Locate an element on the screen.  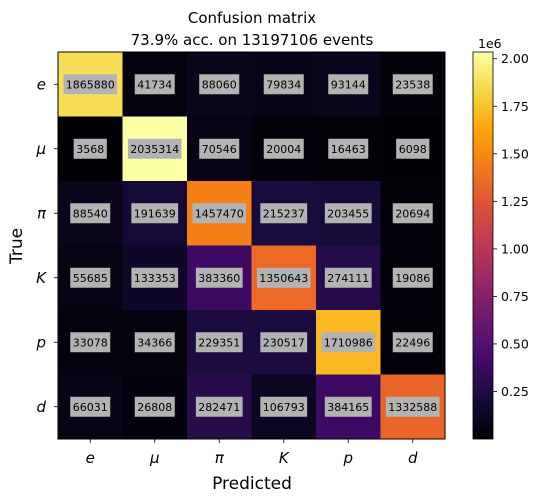
cell-value-label: 133353 is located at coordinates (155, 278).